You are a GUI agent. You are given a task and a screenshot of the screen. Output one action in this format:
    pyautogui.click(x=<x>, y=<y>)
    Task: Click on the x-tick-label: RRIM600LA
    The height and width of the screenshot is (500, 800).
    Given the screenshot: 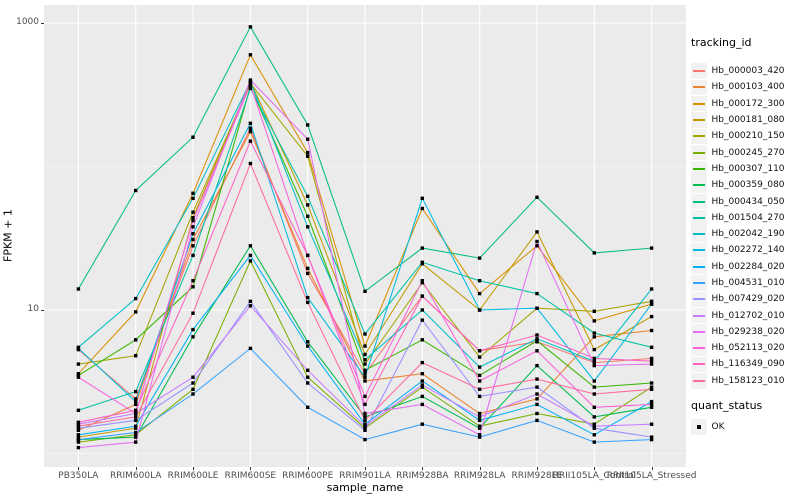 What is the action you would take?
    pyautogui.click(x=135, y=476)
    